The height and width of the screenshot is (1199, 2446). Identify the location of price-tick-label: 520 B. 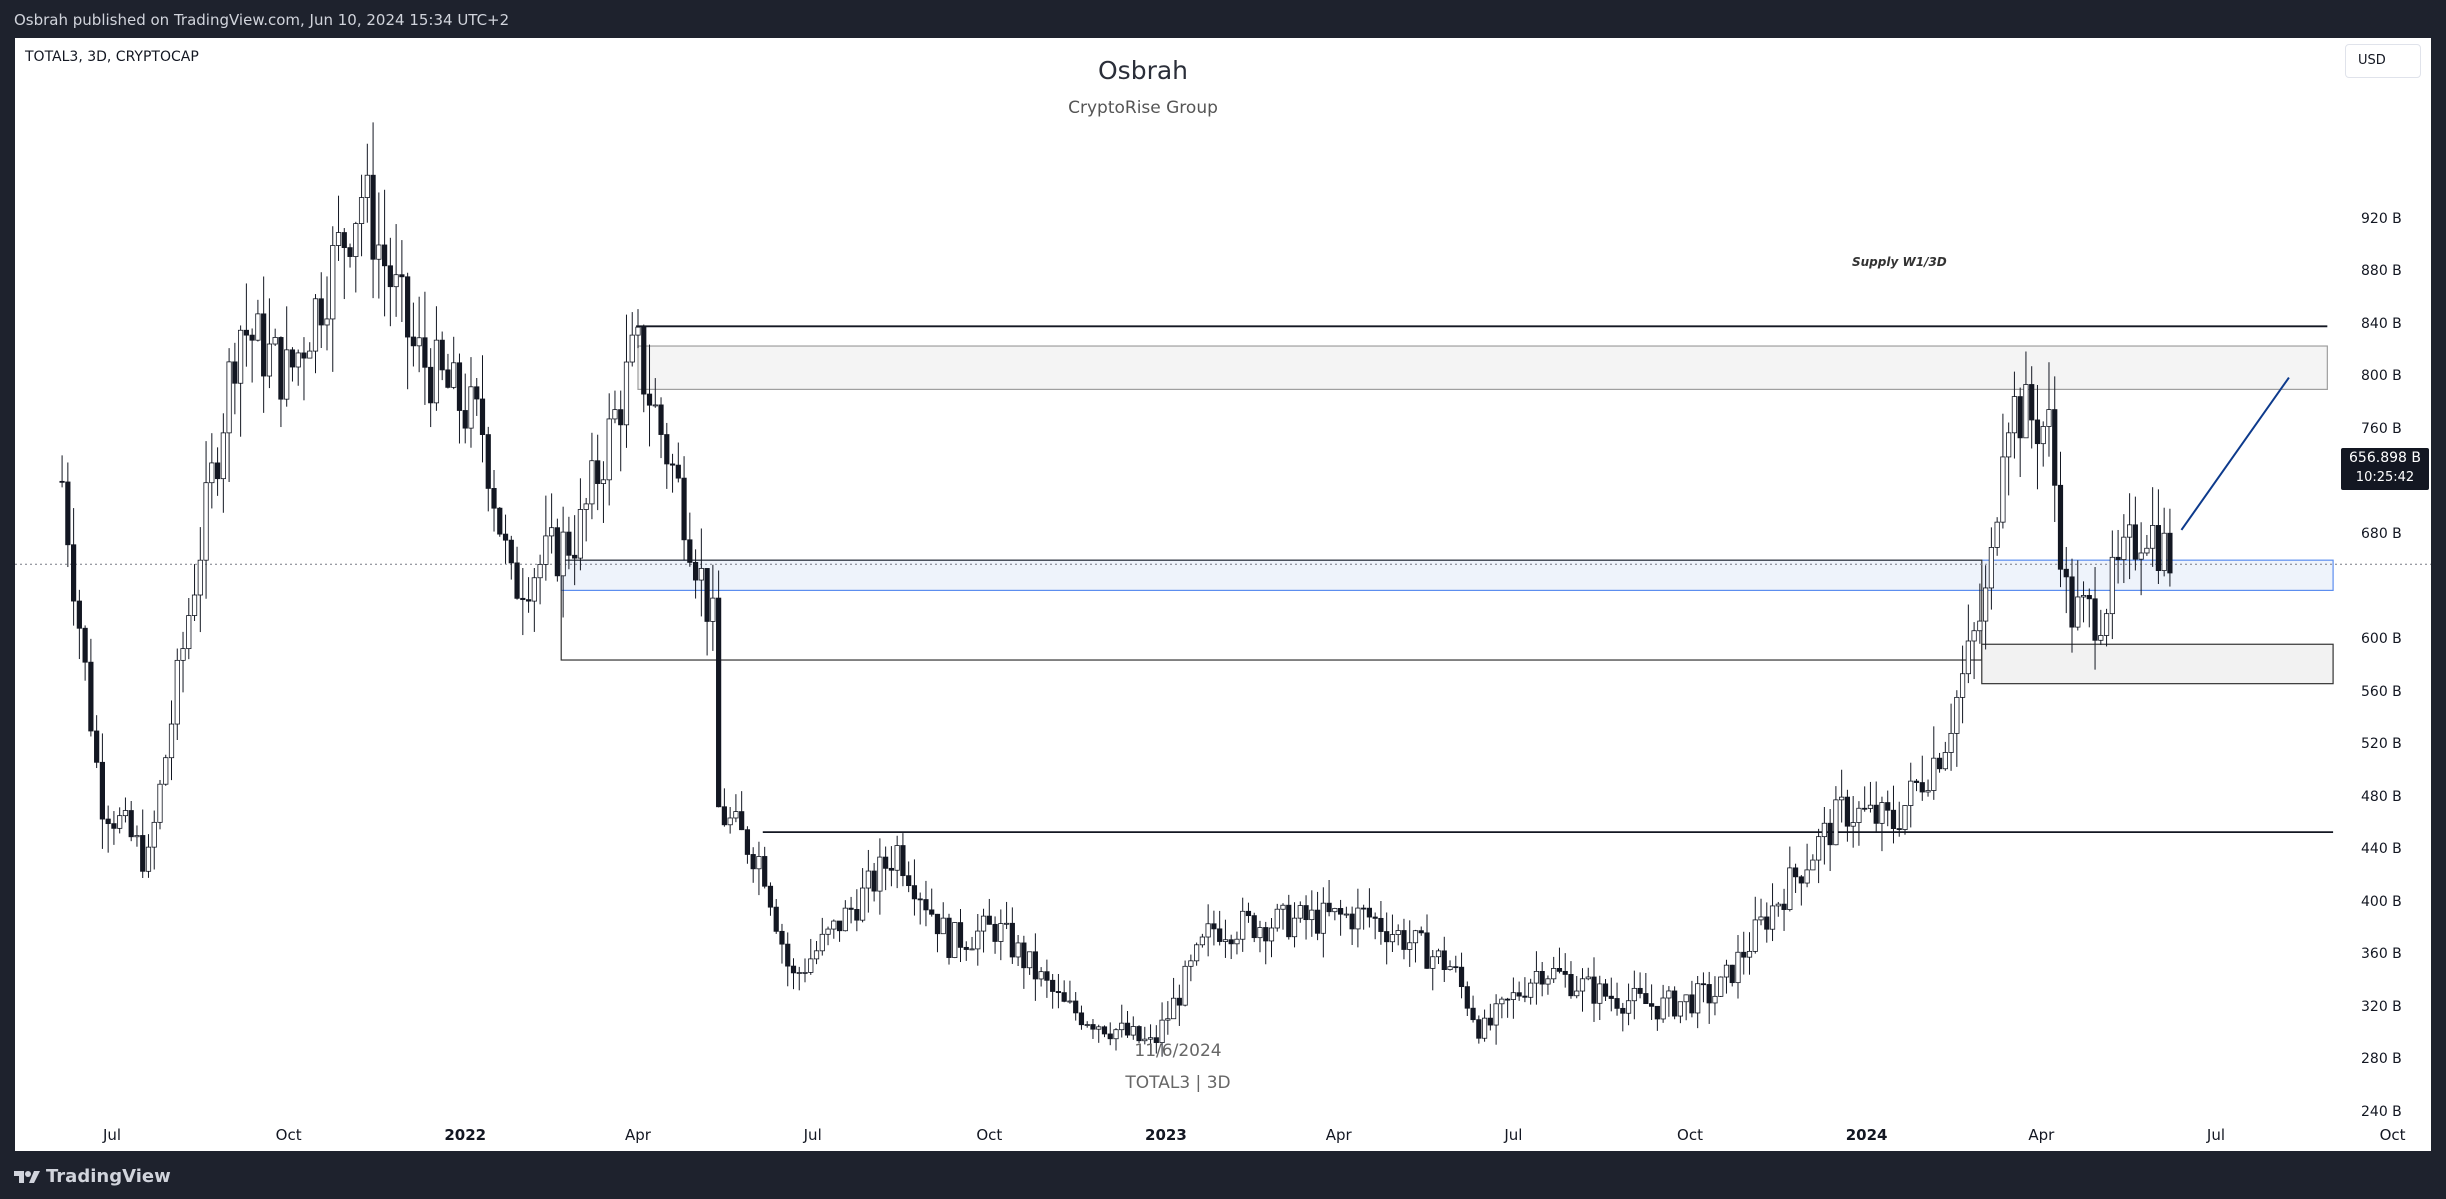
(2381, 744).